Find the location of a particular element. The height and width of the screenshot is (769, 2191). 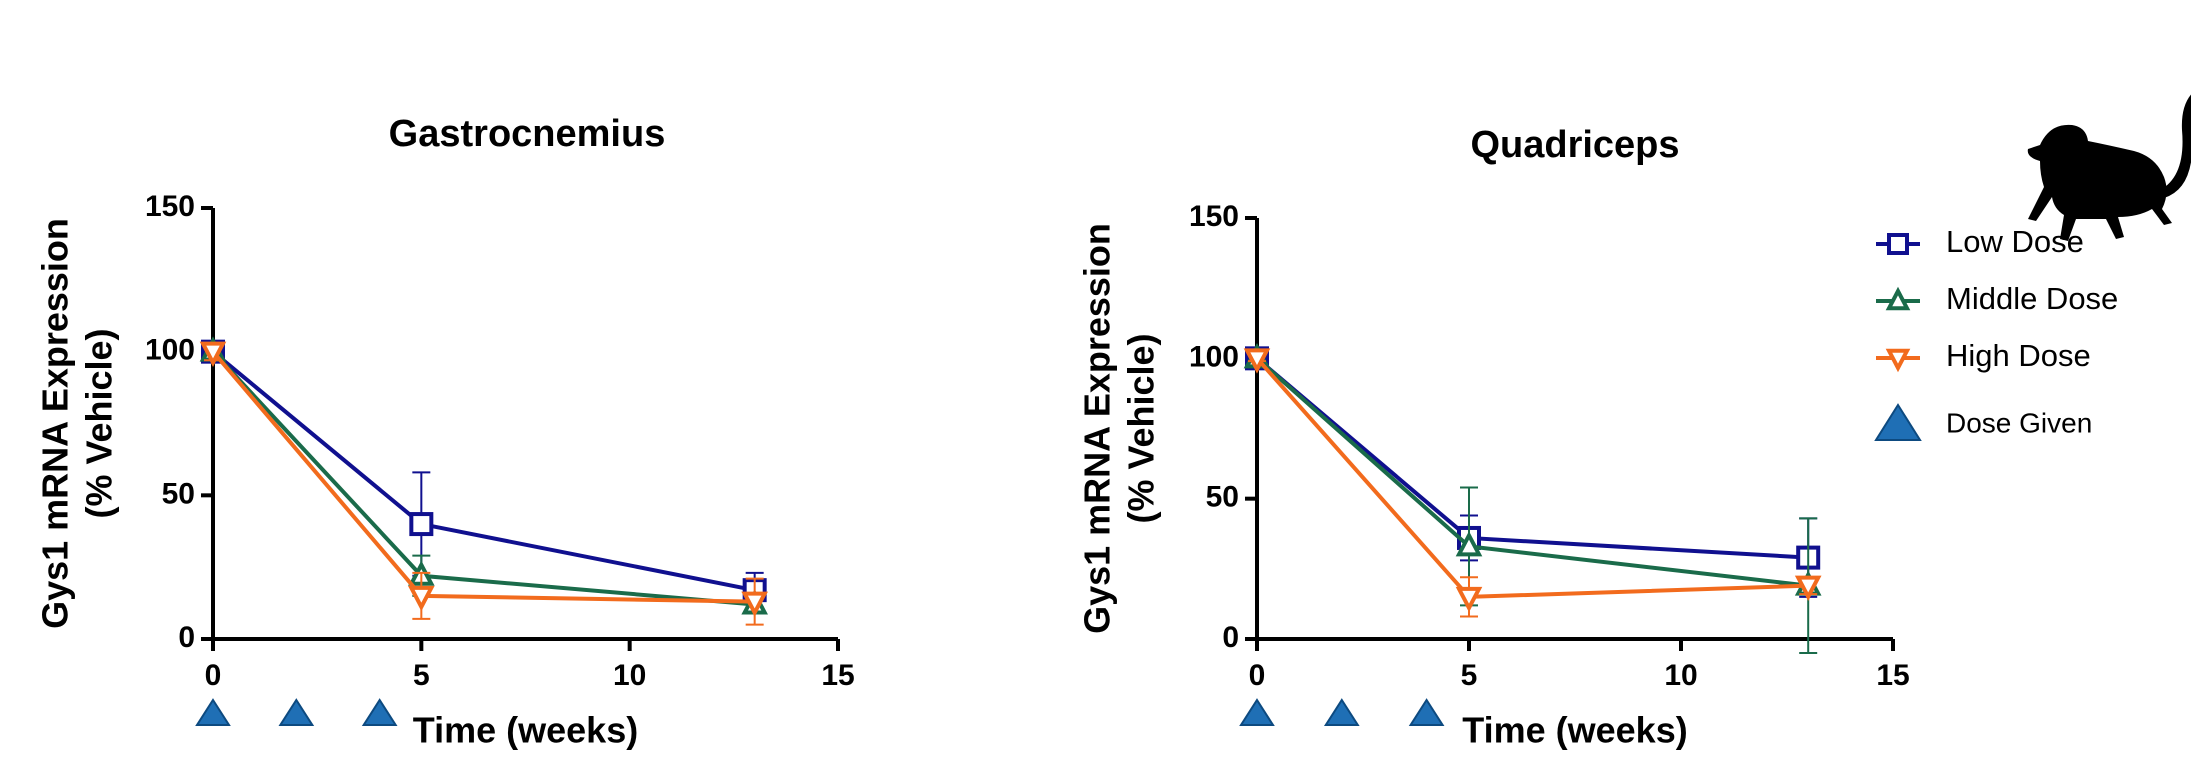

chart-title: Quadriceps is located at coordinates (1574, 145).